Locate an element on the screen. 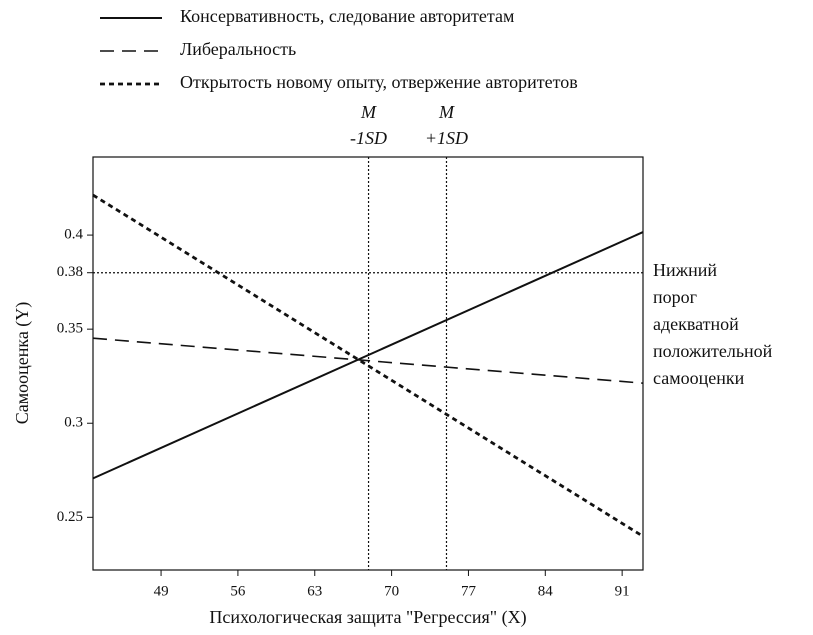 Image resolution: width=813 pixels, height=635 pixels. x-tick-label: 70 is located at coordinates (391, 591).